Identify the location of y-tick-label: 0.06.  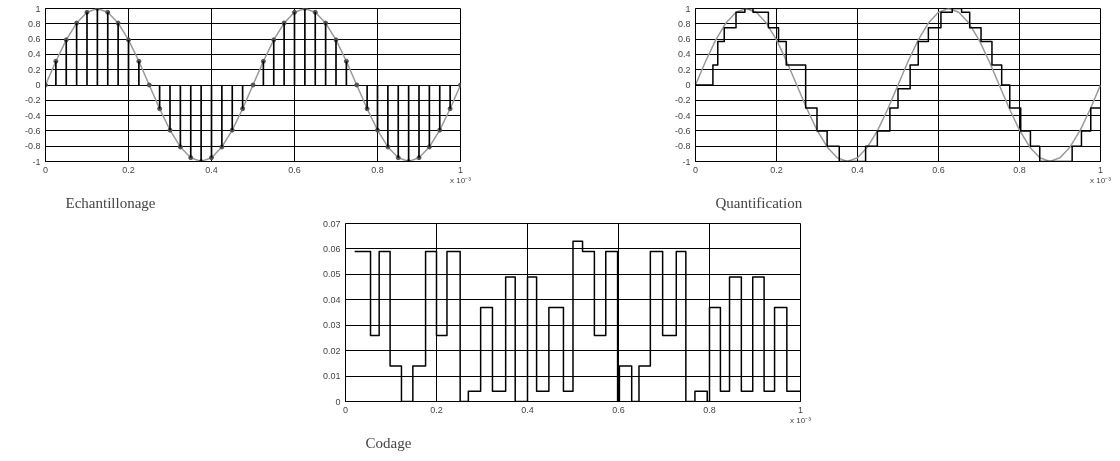
(331, 248).